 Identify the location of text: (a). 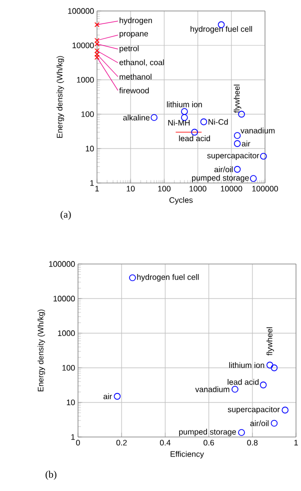
(65, 215).